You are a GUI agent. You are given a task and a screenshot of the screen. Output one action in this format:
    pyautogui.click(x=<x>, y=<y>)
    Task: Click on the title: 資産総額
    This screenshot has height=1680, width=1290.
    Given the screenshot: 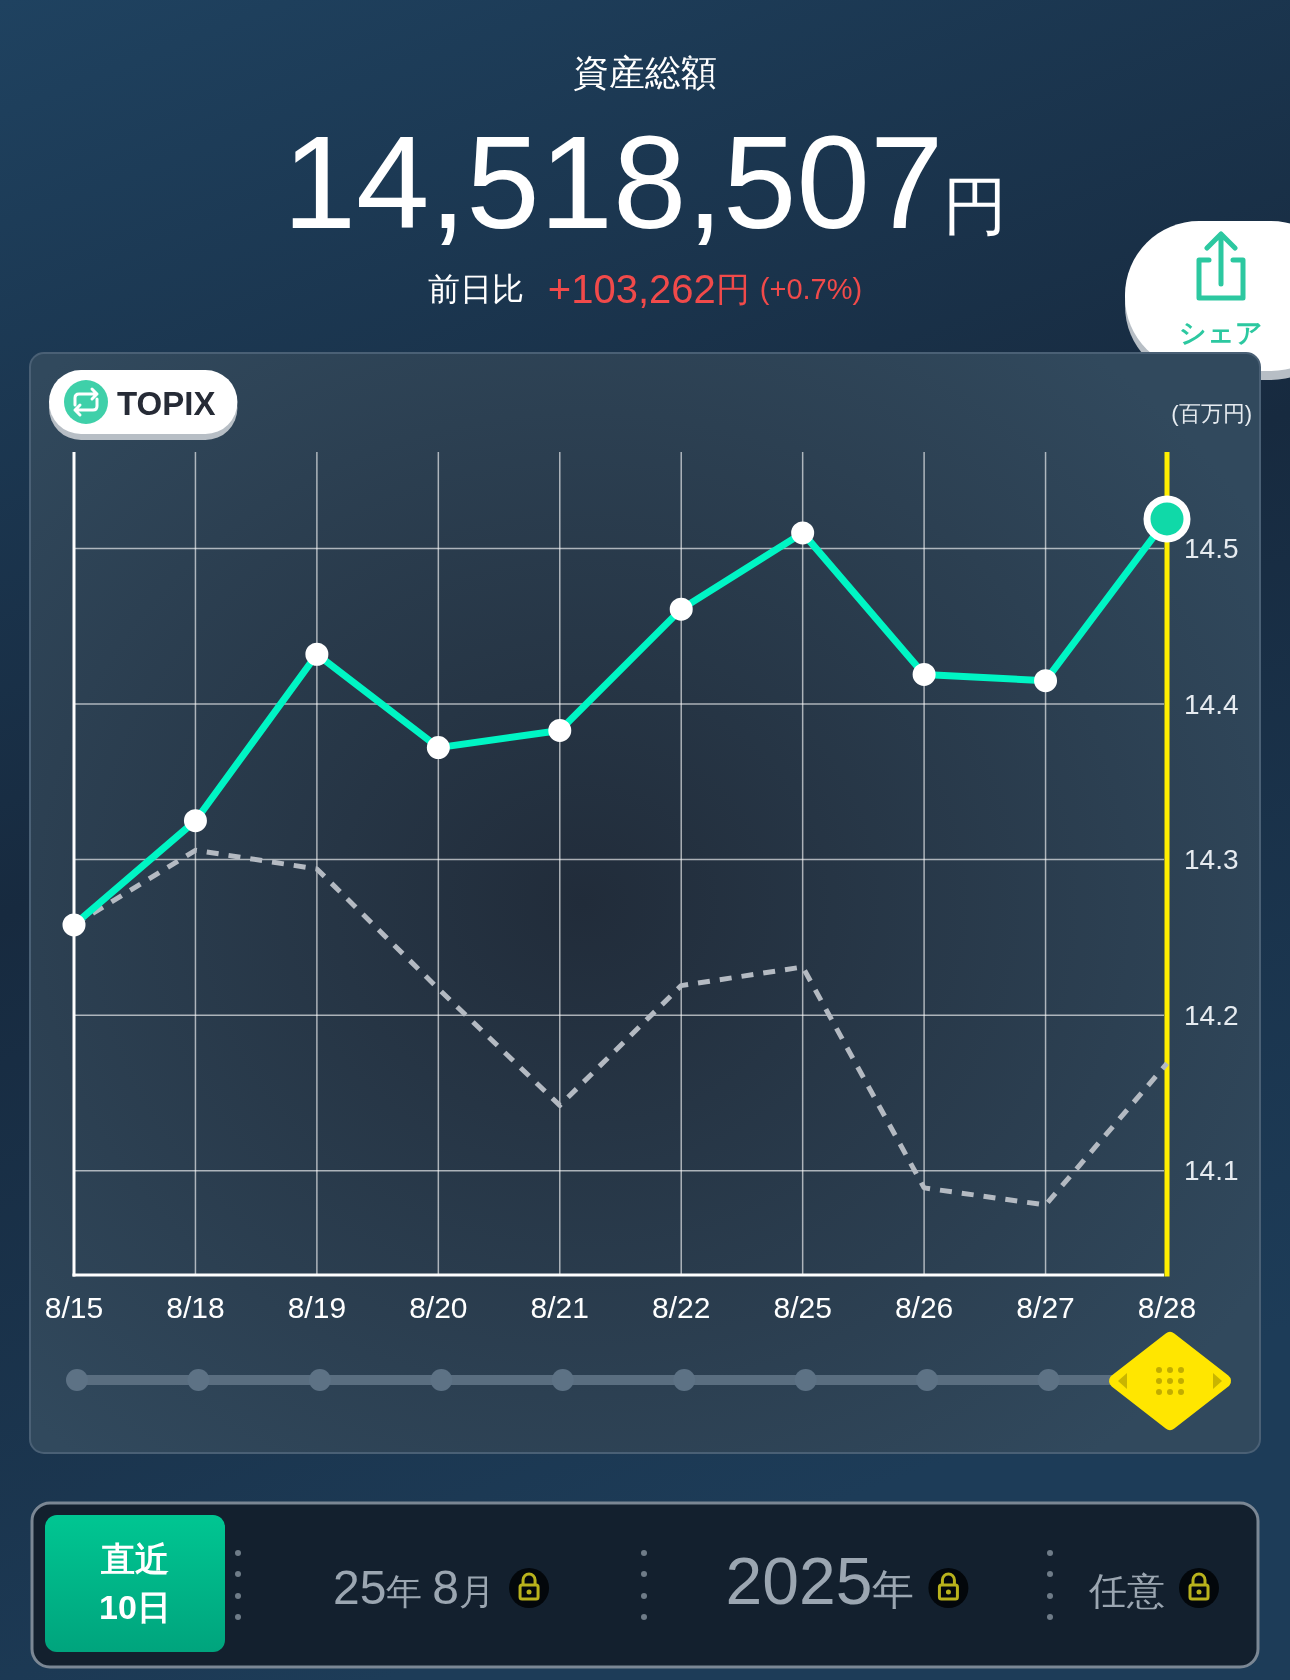 What is the action you would take?
    pyautogui.click(x=645, y=72)
    